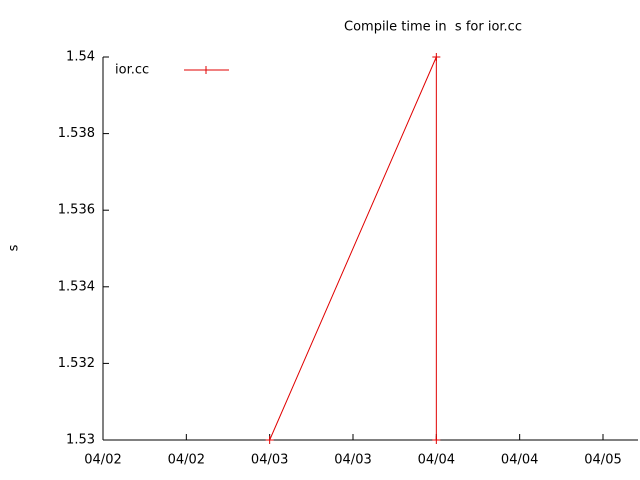 This screenshot has height=480, width=640. I want to click on x-tick-label: 04/05, so click(602, 460).